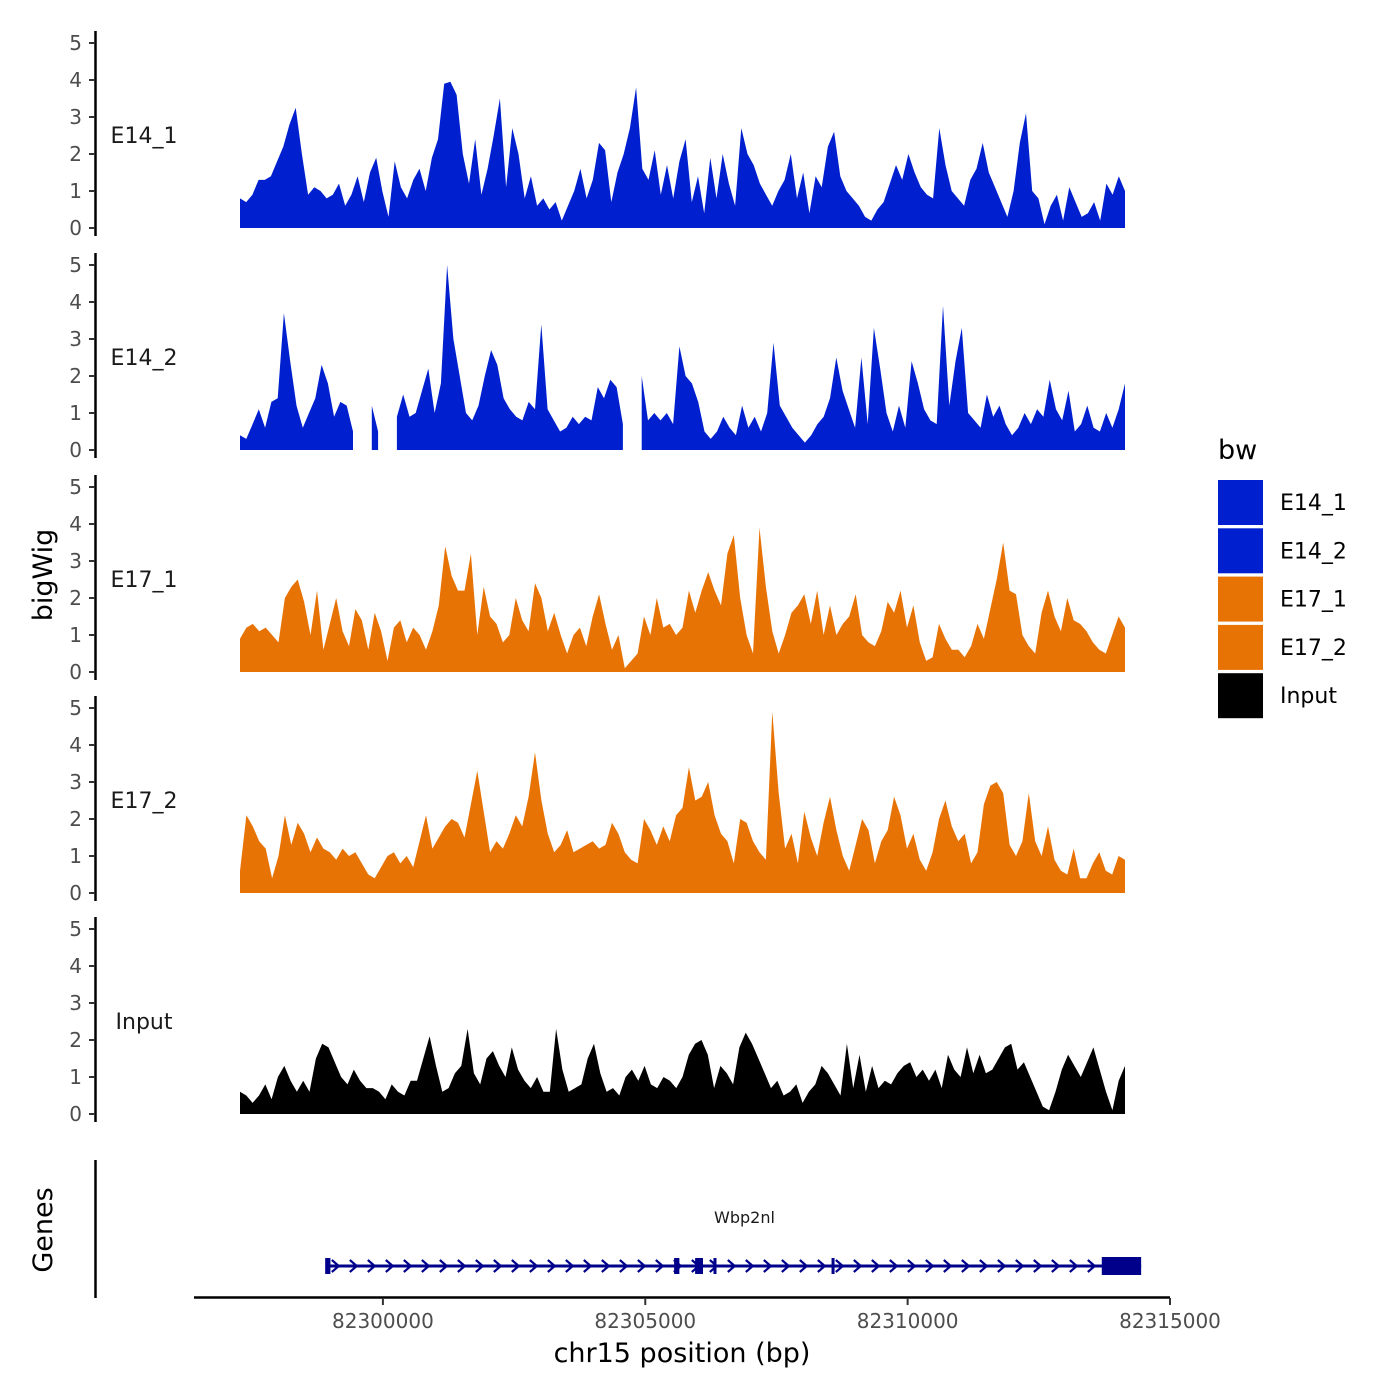  I want to click on legend-title: bw, so click(1237, 450).